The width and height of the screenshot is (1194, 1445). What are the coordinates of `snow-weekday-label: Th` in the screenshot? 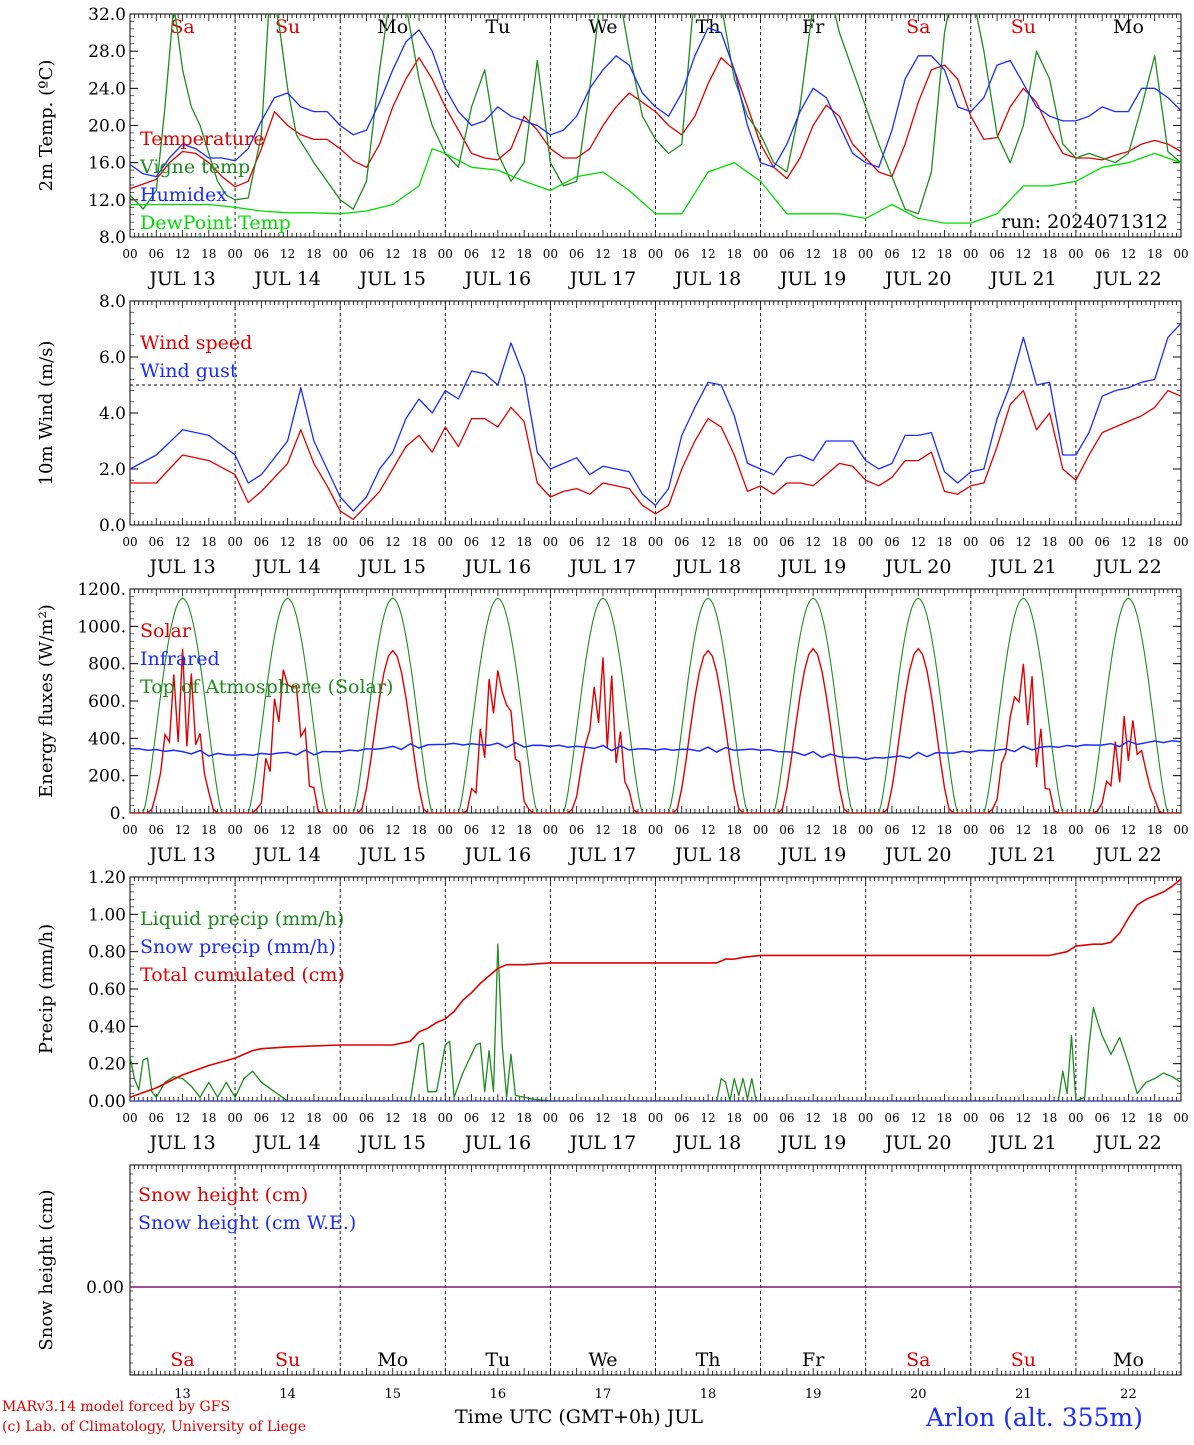 It's located at (708, 1360).